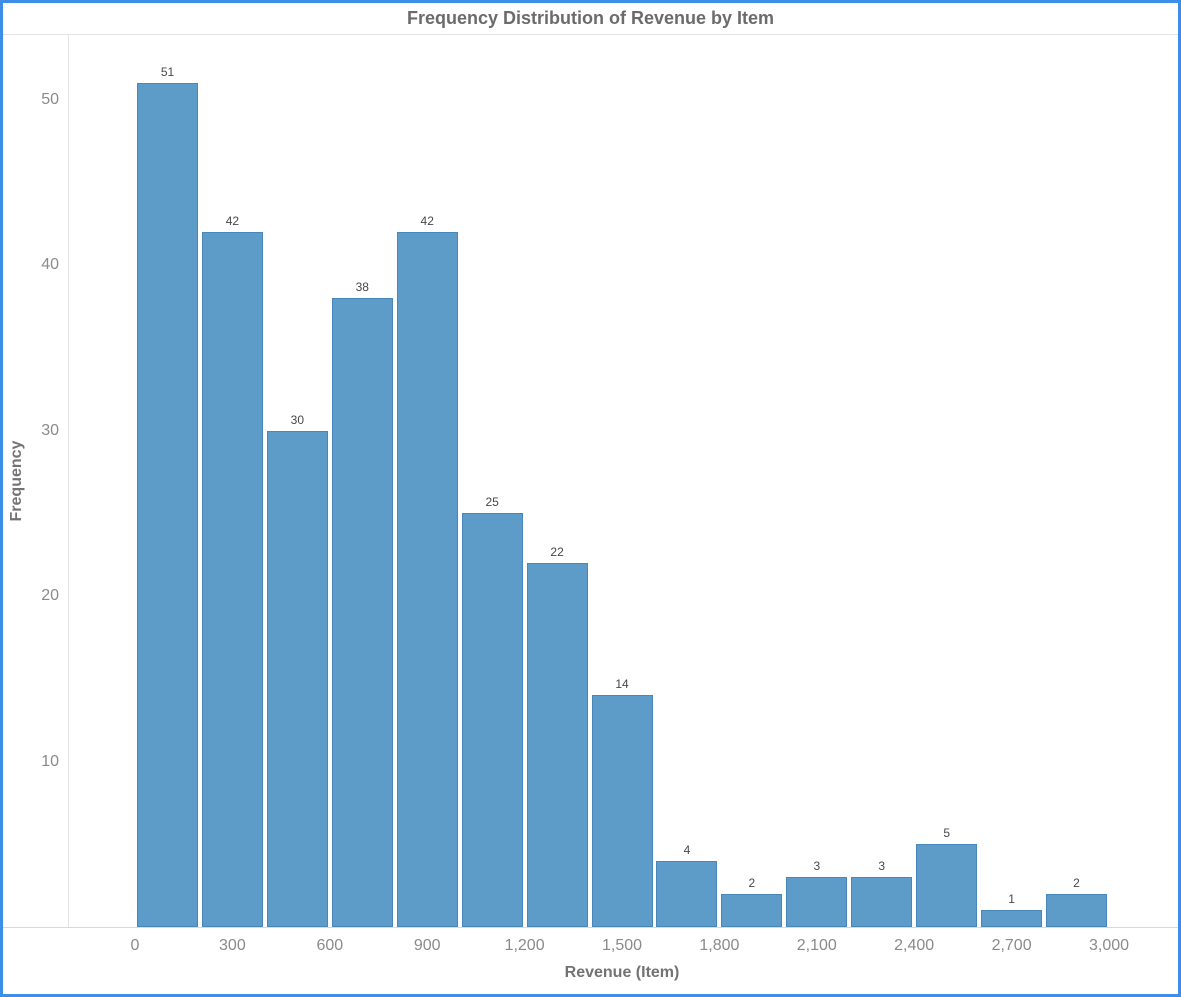  I want to click on x-tick-label: 2,700, so click(1011, 945).